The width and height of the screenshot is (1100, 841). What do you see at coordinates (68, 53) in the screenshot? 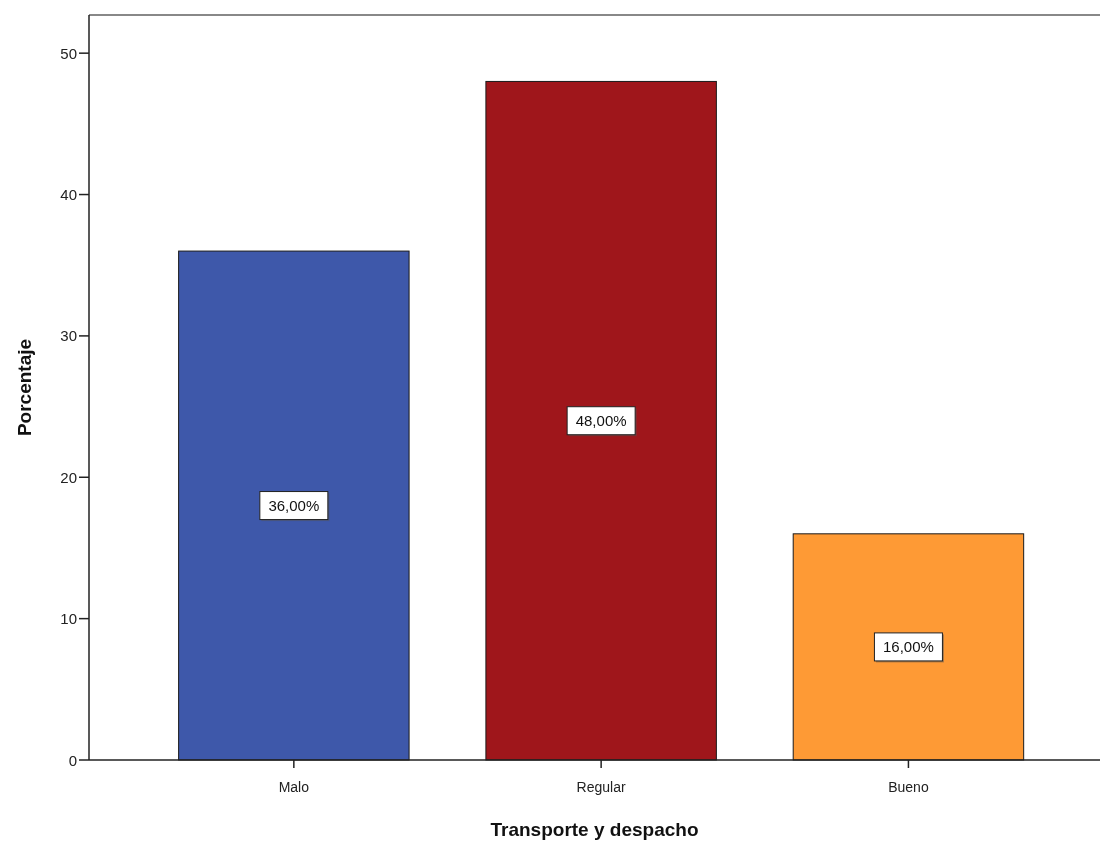
I see `y-tick-label: 50` at bounding box center [68, 53].